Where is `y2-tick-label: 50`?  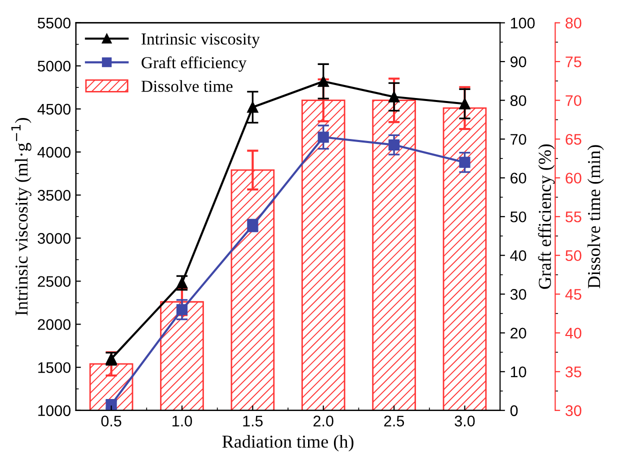 y2-tick-label: 50 is located at coordinates (518, 216).